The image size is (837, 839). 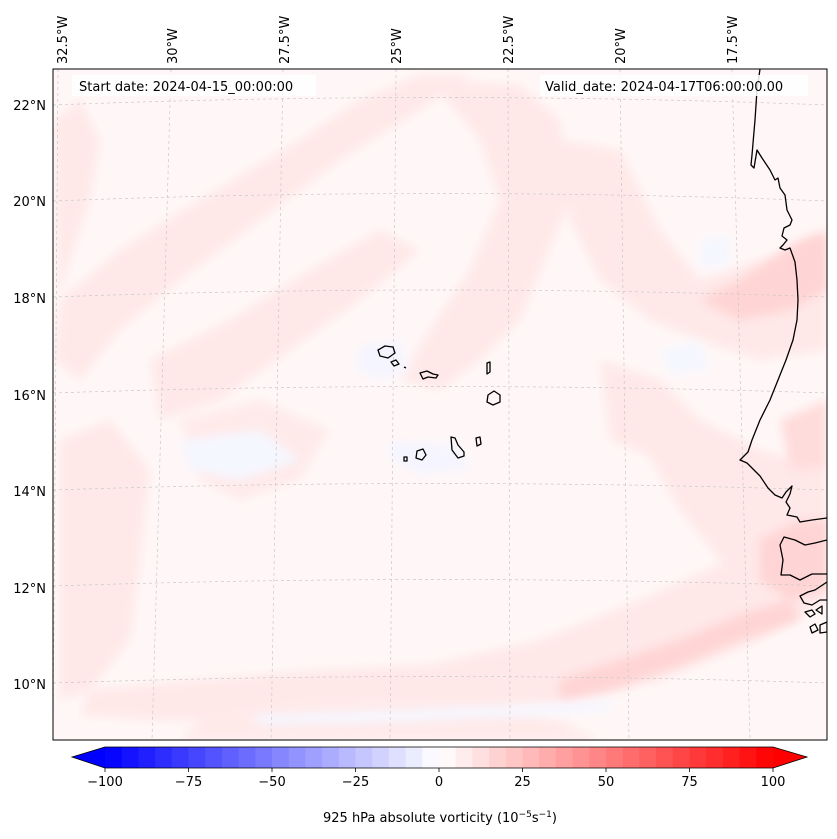 What do you see at coordinates (478, 441) in the screenshot?
I see `island-maio` at bounding box center [478, 441].